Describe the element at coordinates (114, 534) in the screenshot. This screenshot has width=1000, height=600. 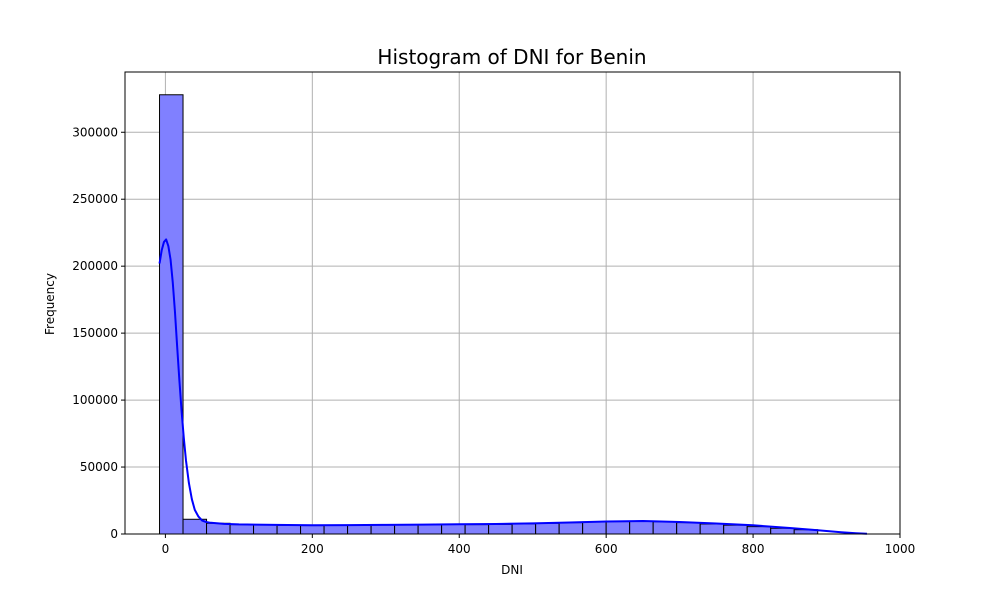
I see `y-tick-label: 0` at that location.